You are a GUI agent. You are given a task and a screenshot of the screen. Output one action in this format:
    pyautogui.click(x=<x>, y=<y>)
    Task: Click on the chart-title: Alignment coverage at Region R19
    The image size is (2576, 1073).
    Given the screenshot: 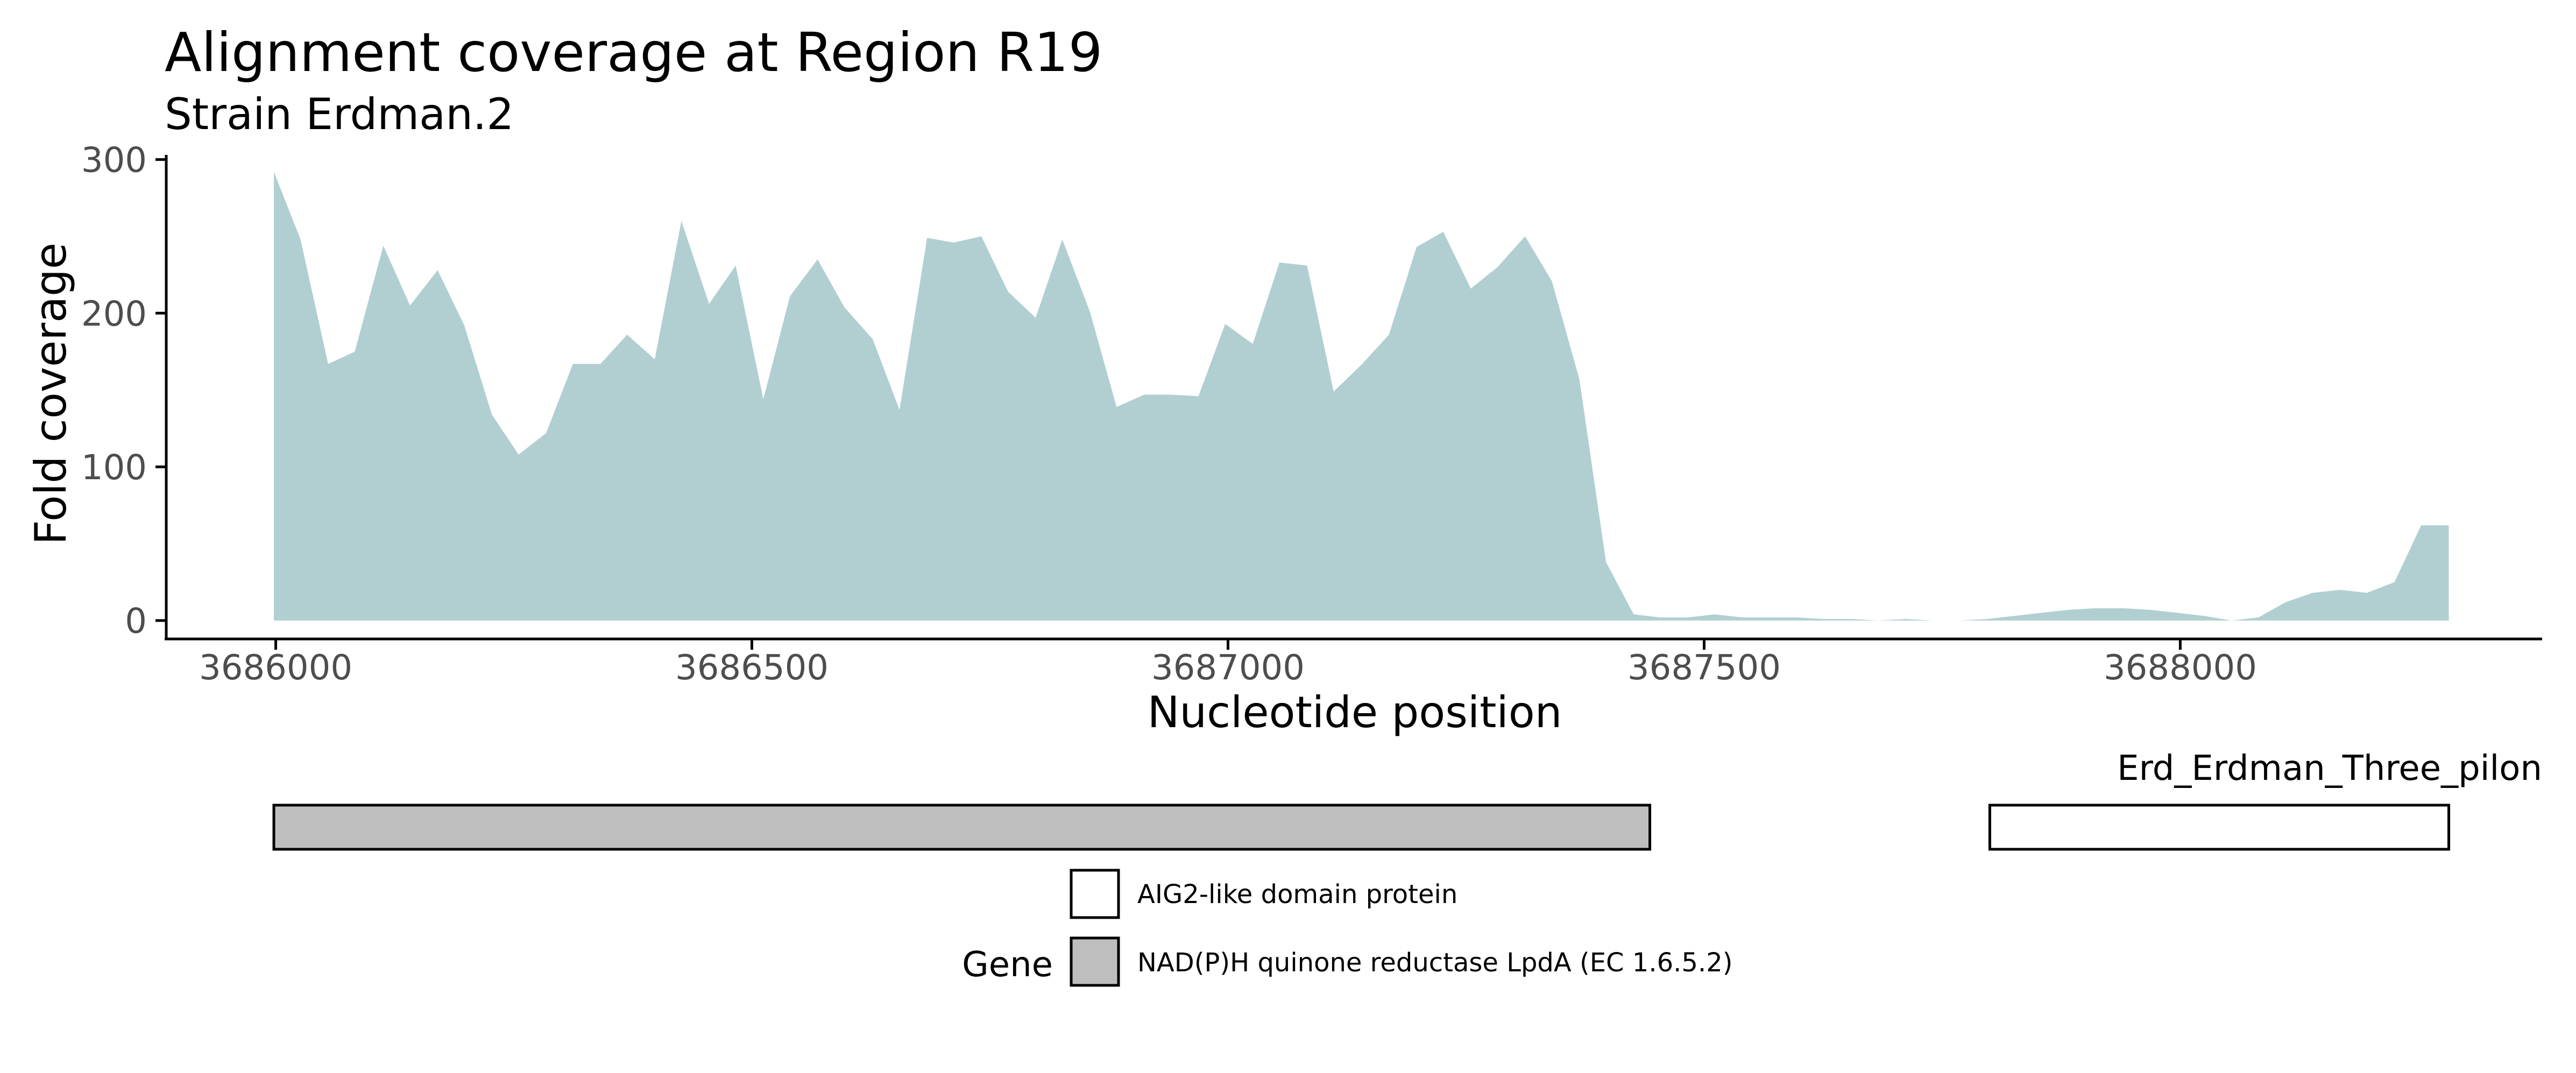 What is the action you would take?
    pyautogui.click(x=633, y=52)
    